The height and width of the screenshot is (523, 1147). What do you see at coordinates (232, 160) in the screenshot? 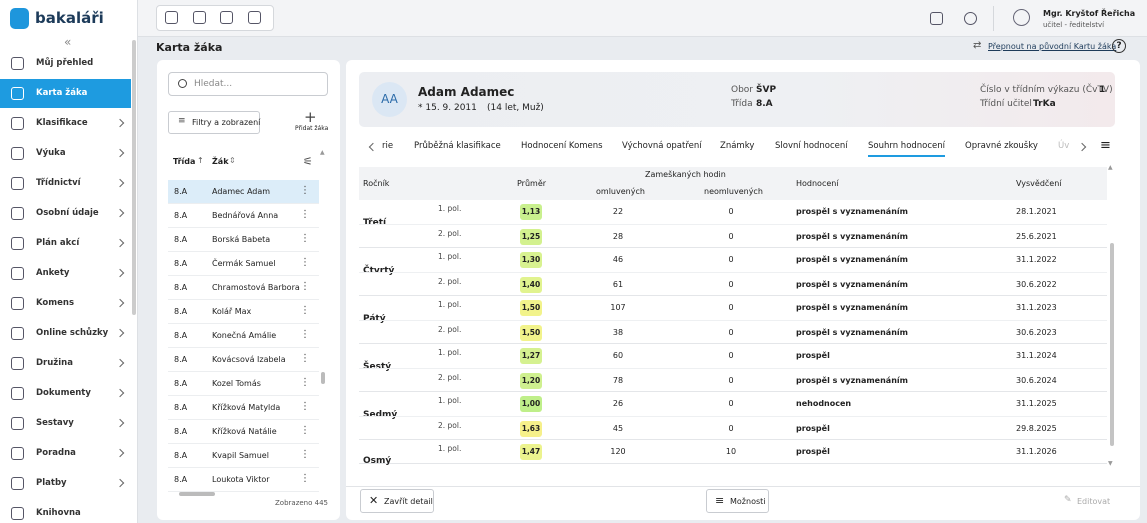
I see `sort-icon: ⇕` at bounding box center [232, 160].